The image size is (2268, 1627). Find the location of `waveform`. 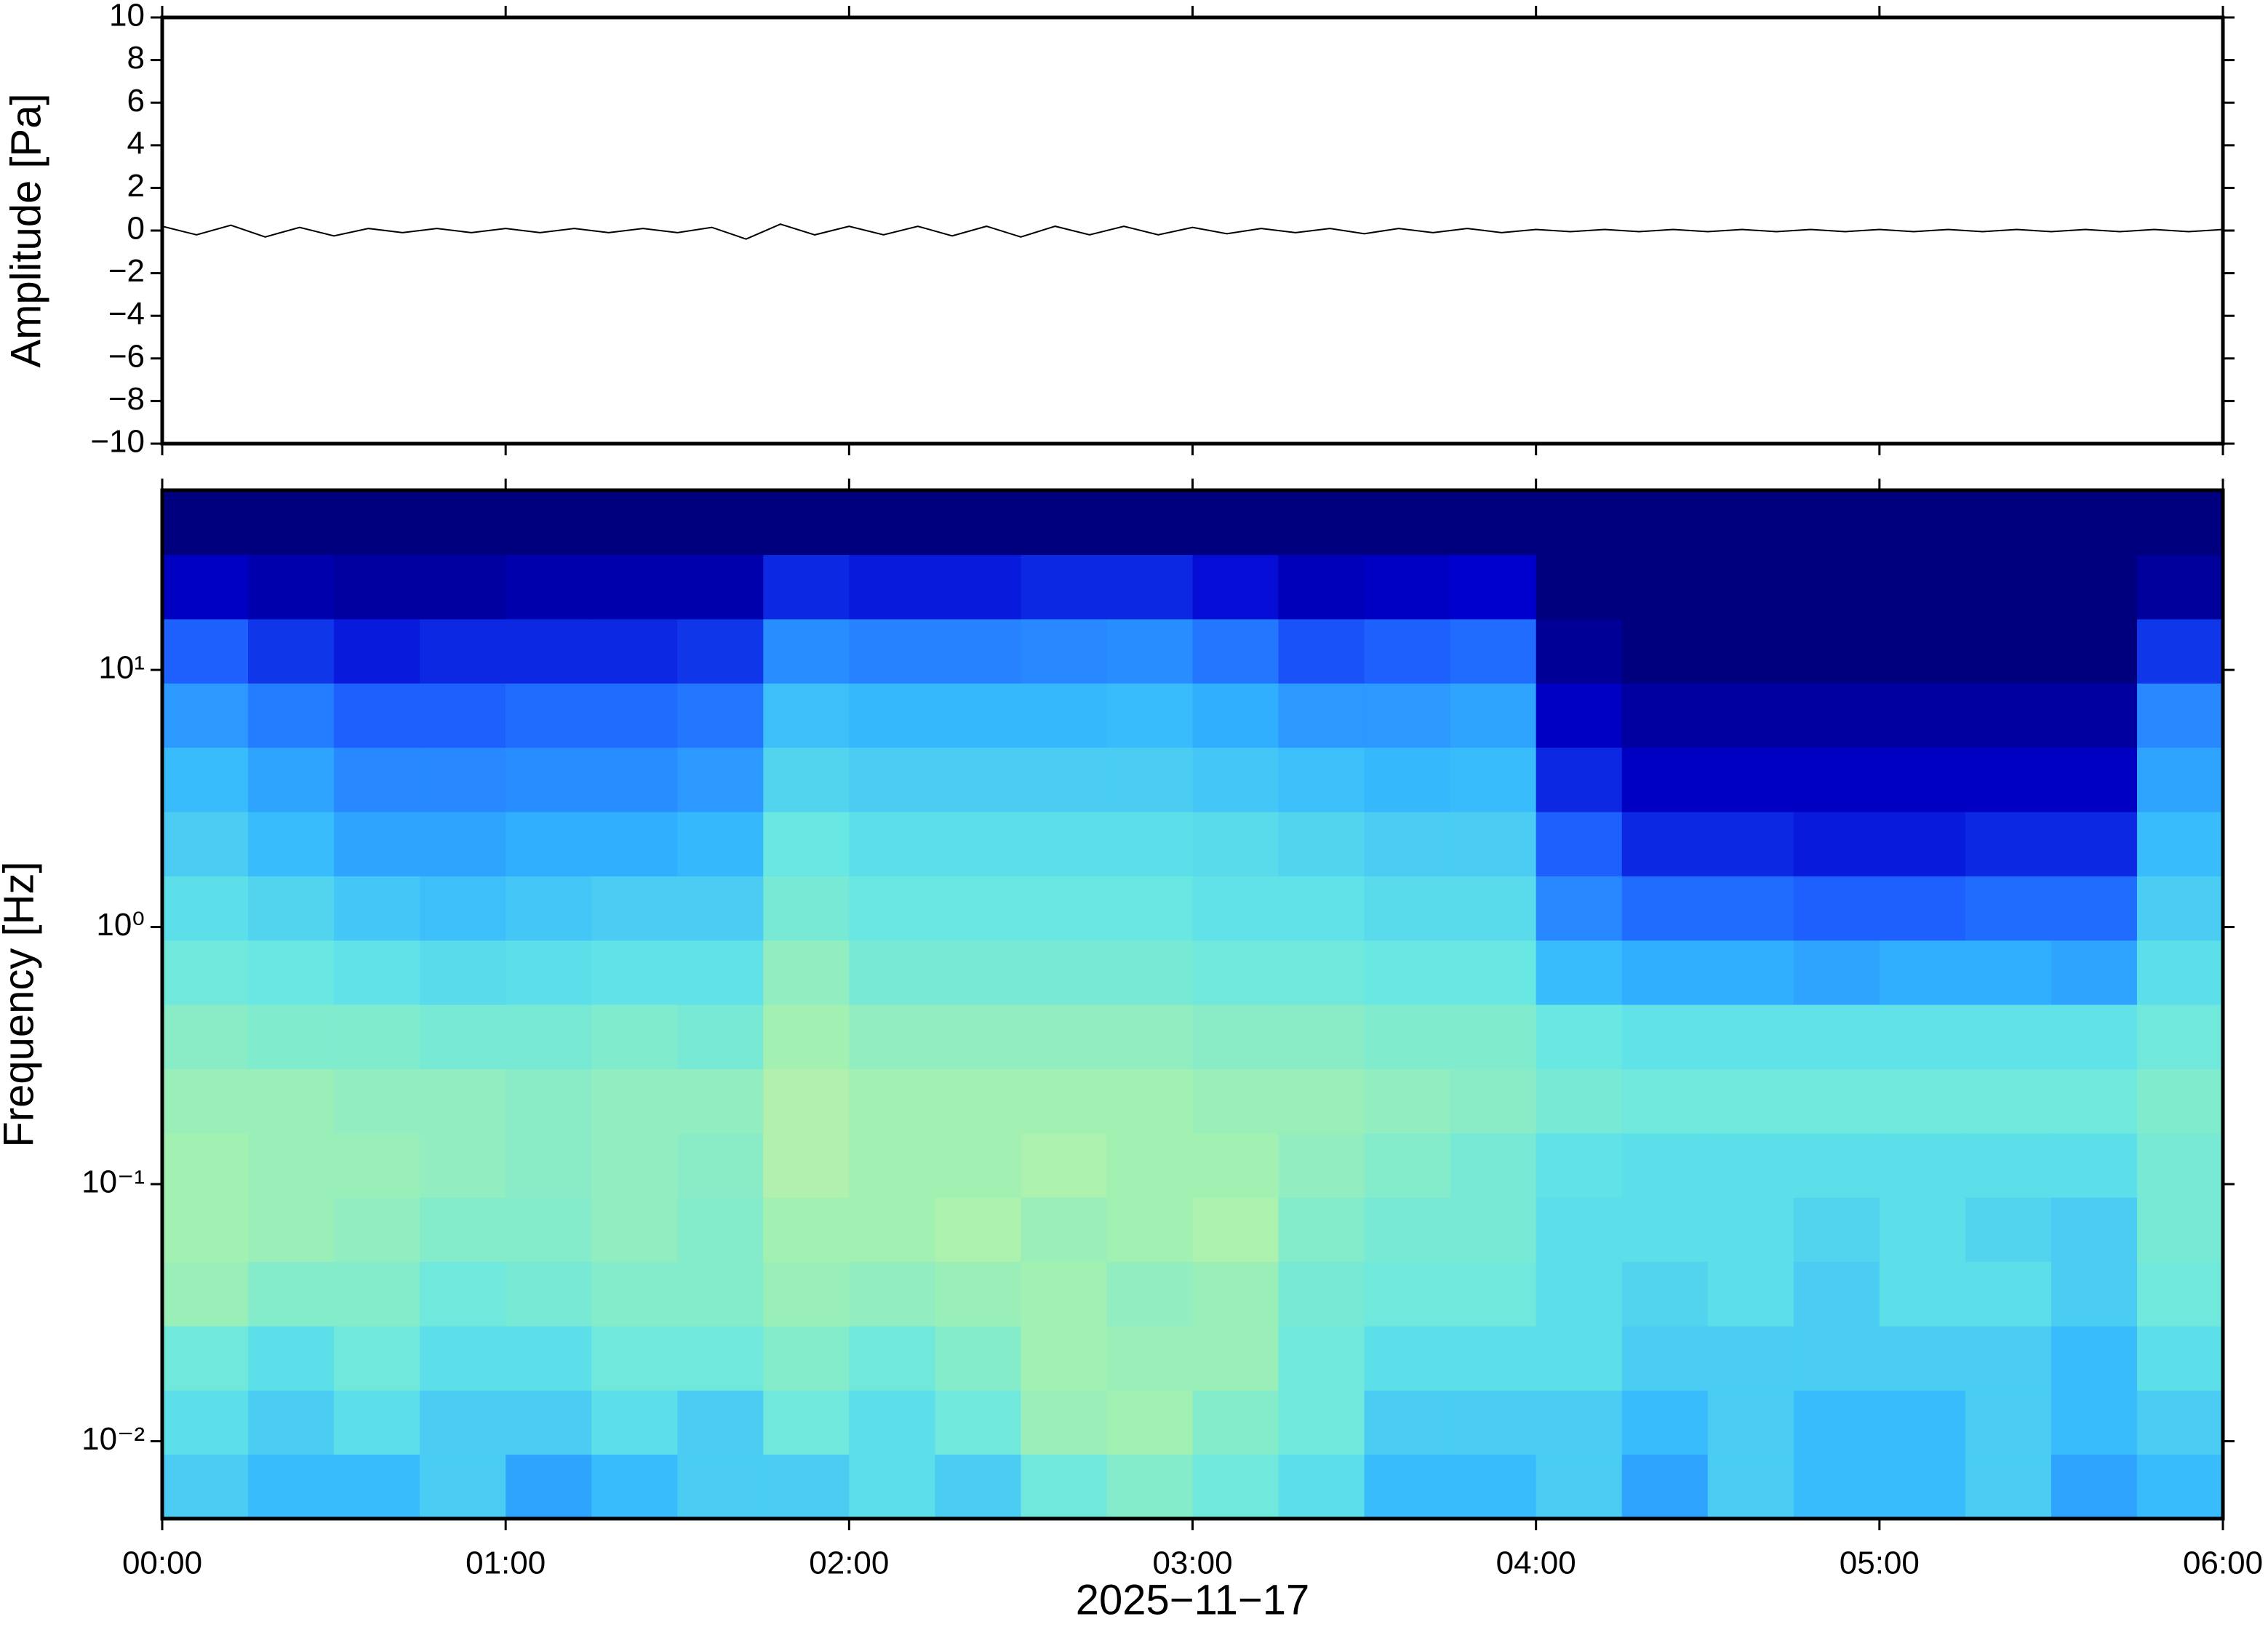

waveform is located at coordinates (1192, 231).